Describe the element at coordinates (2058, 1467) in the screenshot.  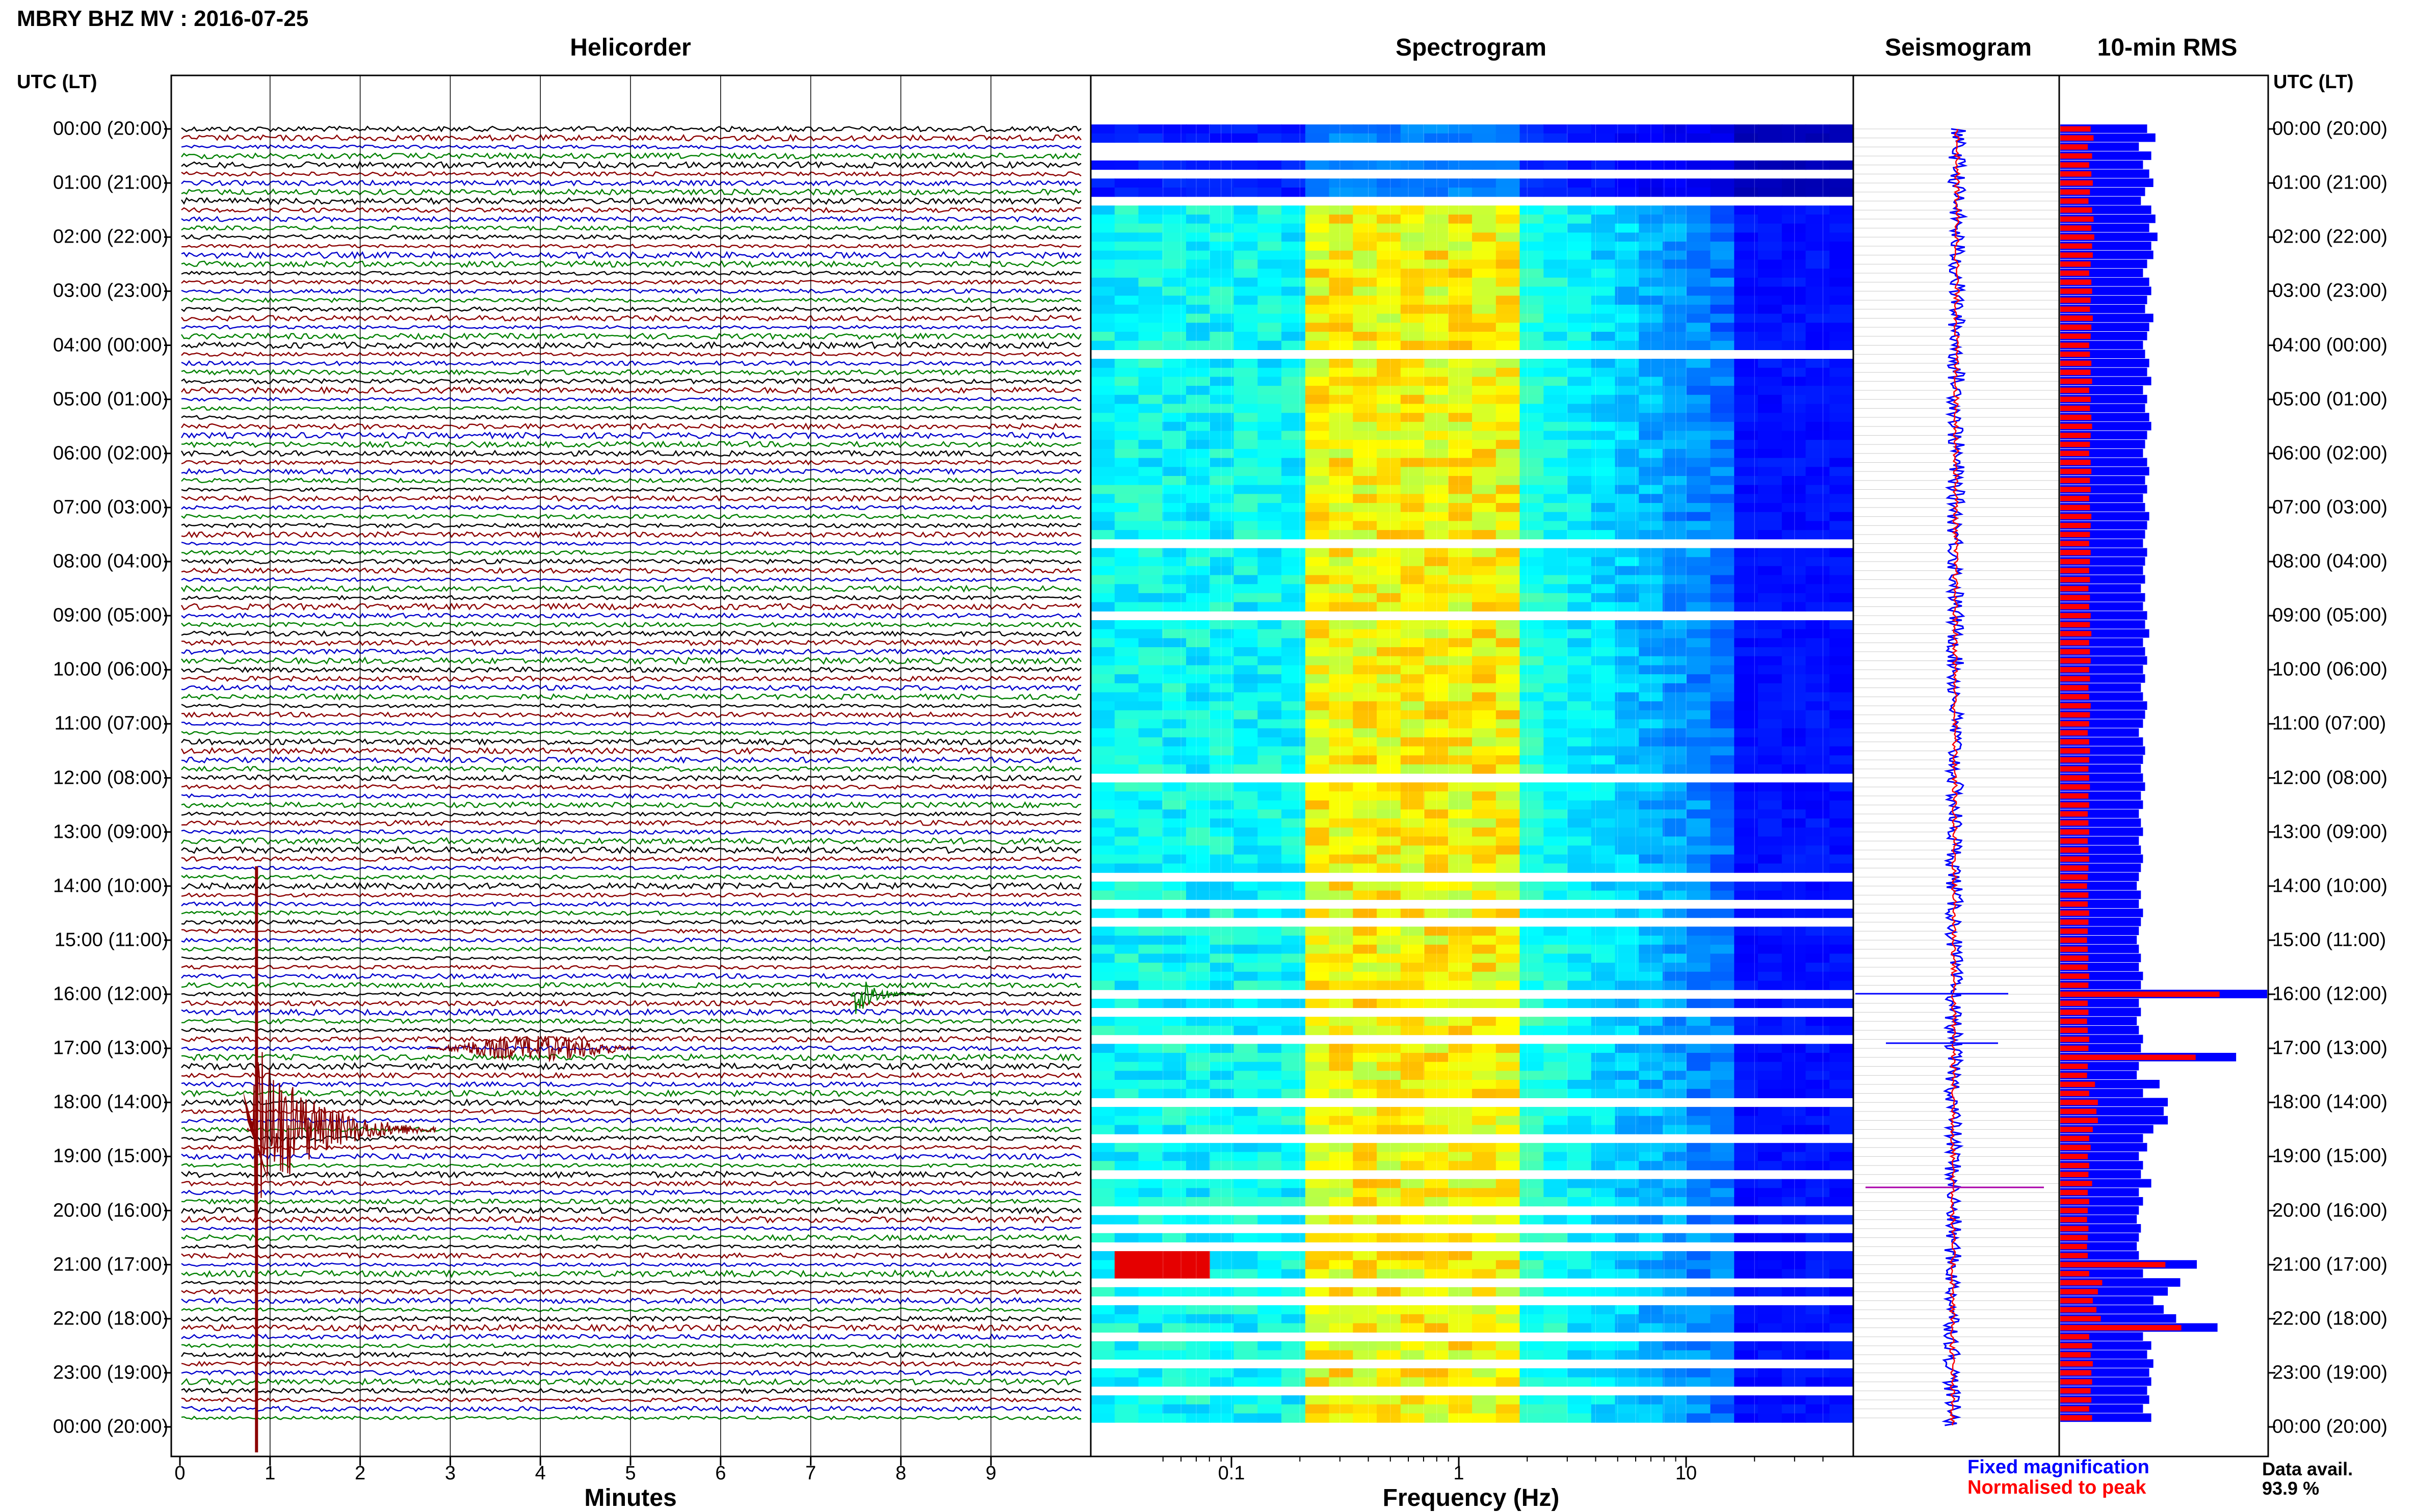
I see `legend-fixed-magnification: Fixed magnification` at that location.